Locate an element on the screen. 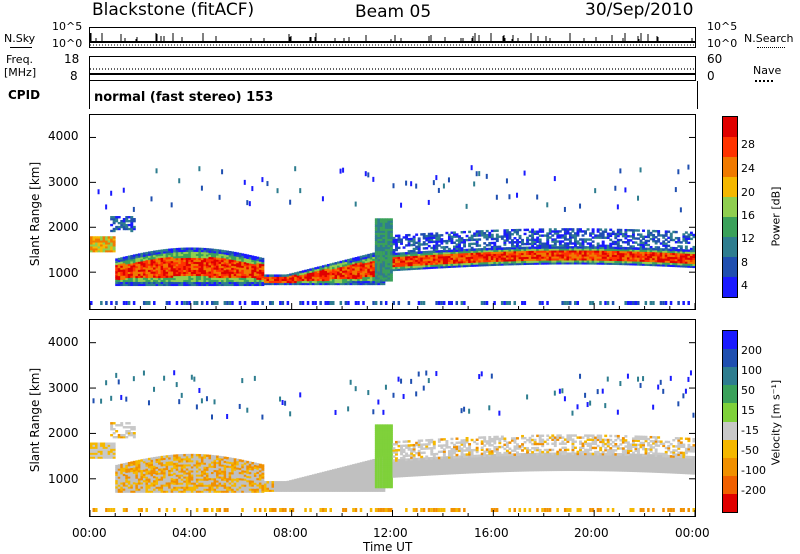 This screenshot has height=554, width=800. colorbar-swatch is located at coordinates (730, 207).